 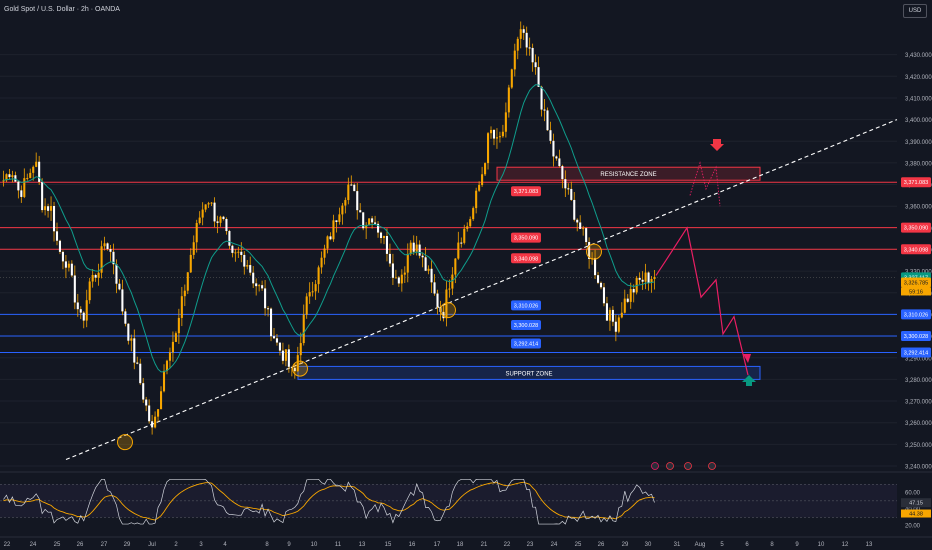 I want to click on currency-button: USD, so click(x=915, y=11).